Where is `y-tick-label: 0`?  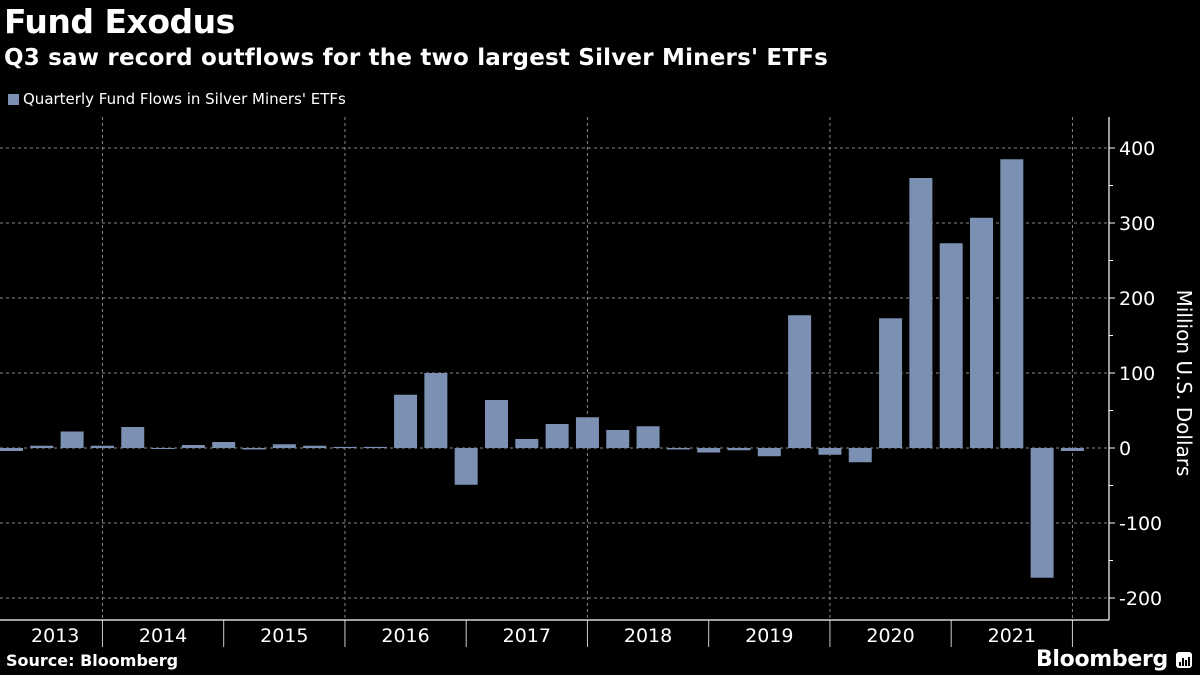 y-tick-label: 0 is located at coordinates (1125, 449).